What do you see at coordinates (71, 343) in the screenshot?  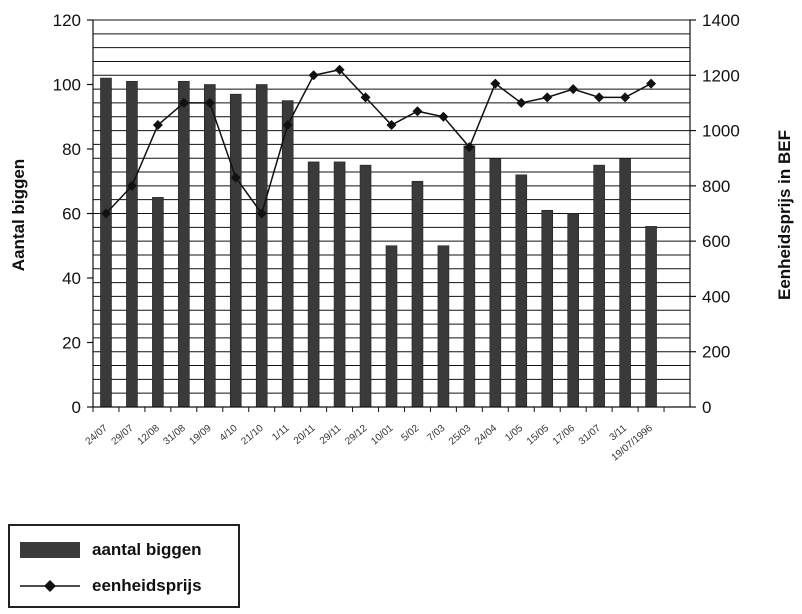 I see `left-tick-label: 20` at bounding box center [71, 343].